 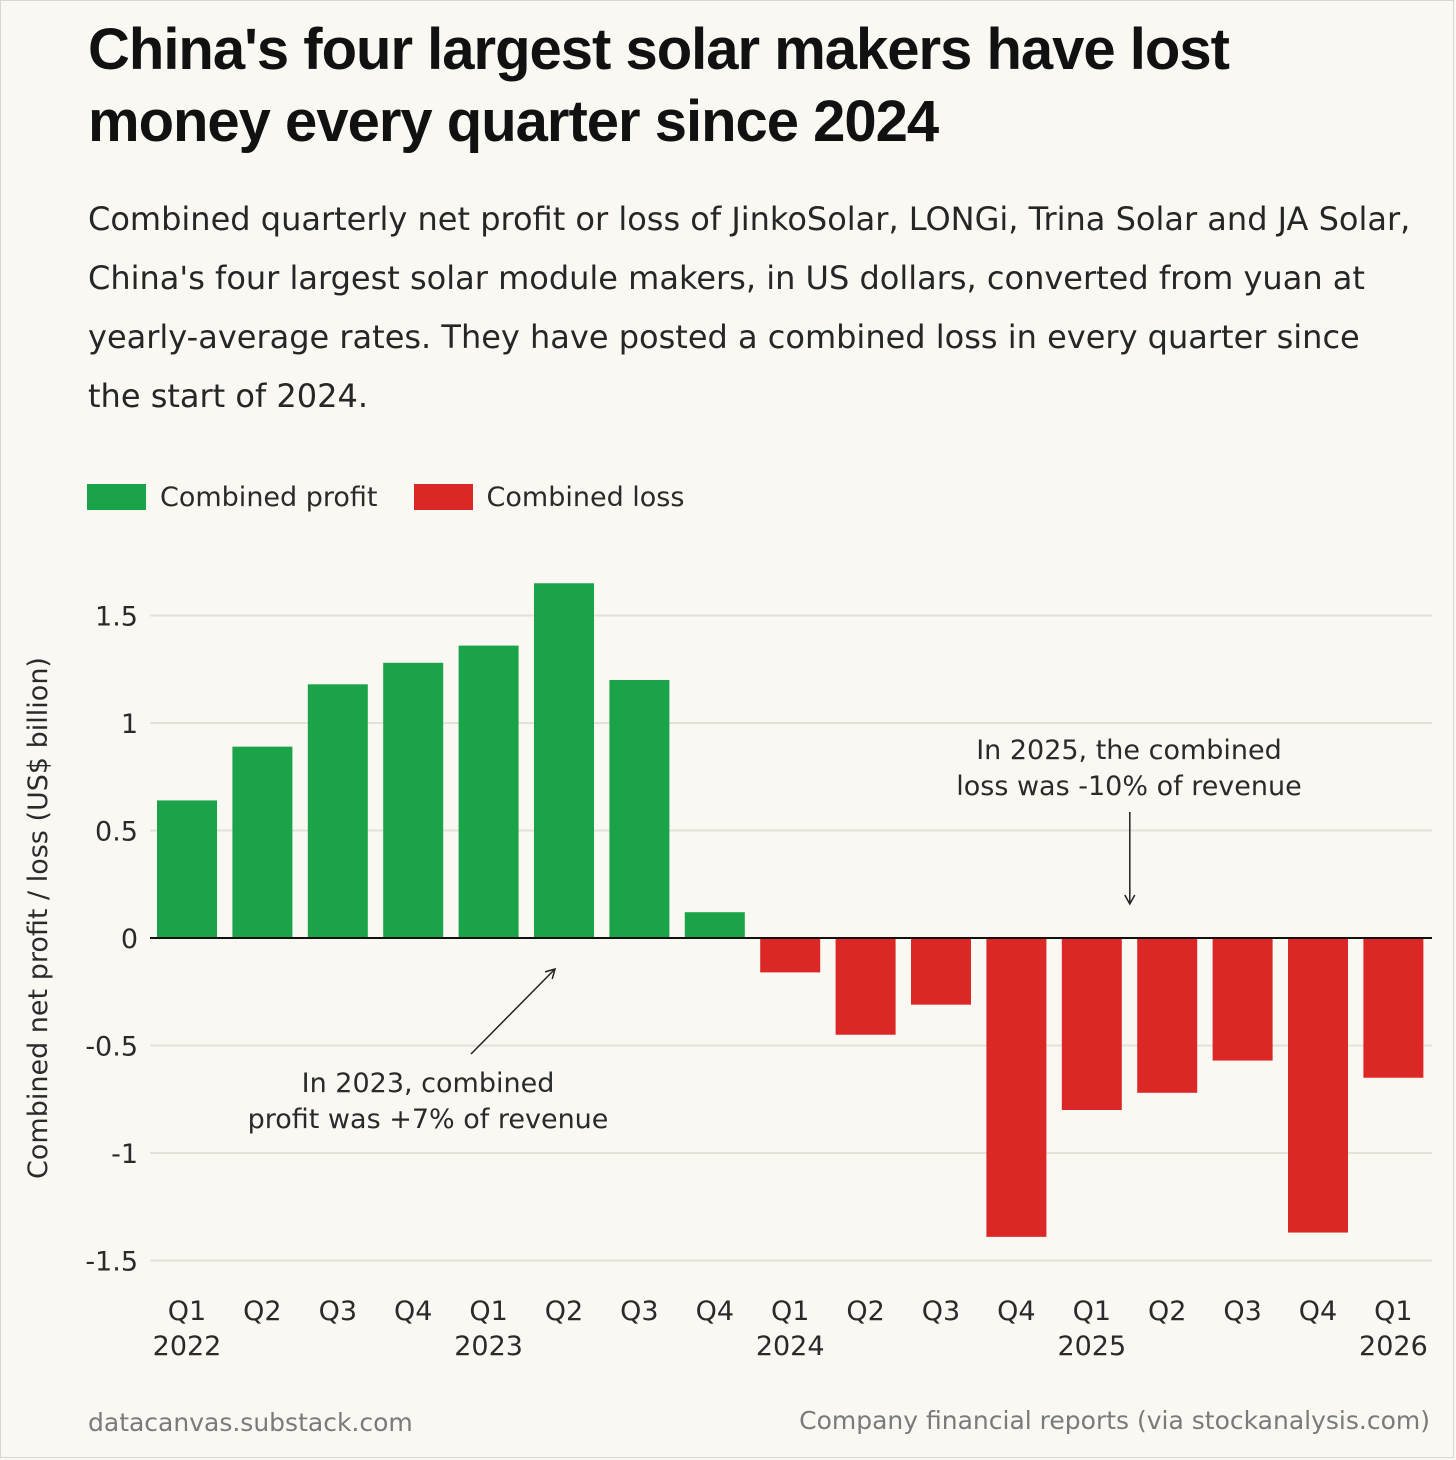 I want to click on bar-q4-2023, so click(x=714, y=925).